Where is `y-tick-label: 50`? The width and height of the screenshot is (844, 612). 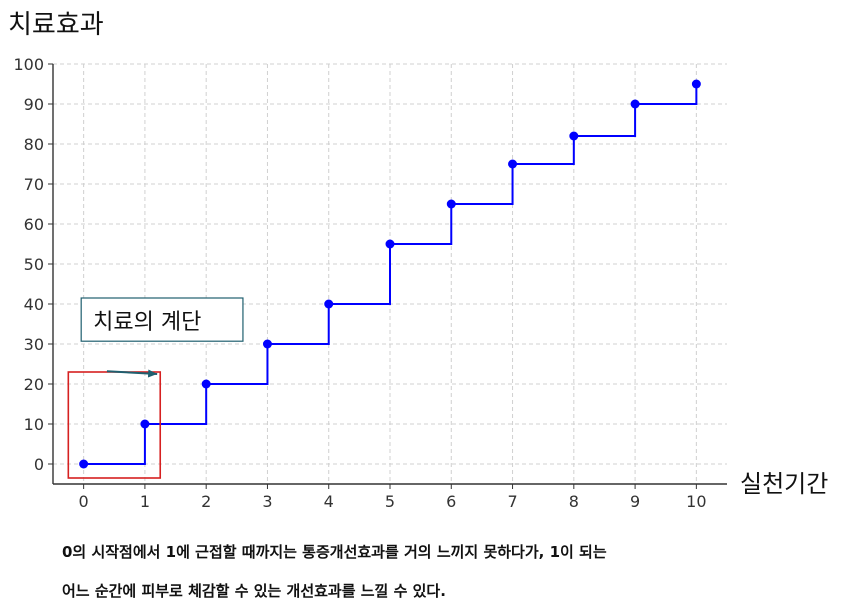
y-tick-label: 50 is located at coordinates (34, 264).